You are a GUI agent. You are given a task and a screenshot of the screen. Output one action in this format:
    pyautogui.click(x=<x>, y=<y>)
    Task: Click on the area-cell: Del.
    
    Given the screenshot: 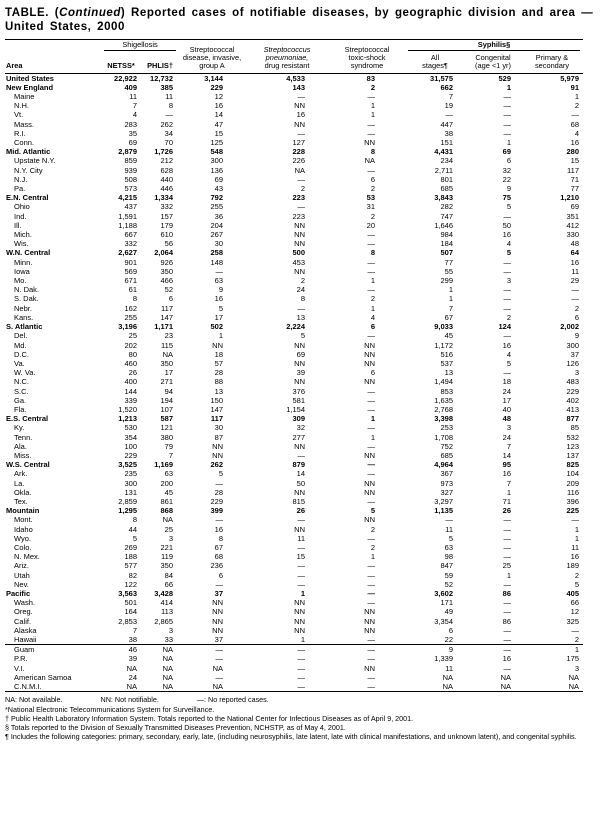 What is the action you would take?
    pyautogui.click(x=21, y=336)
    